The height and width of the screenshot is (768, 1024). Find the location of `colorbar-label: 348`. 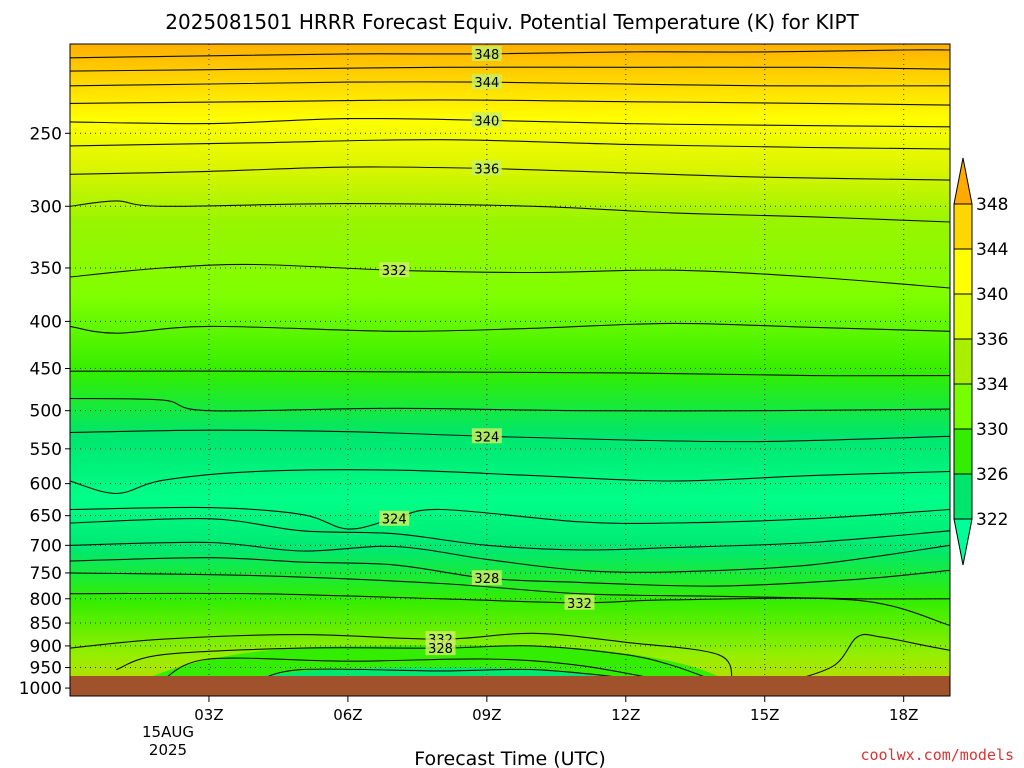

colorbar-label: 348 is located at coordinates (992, 205).